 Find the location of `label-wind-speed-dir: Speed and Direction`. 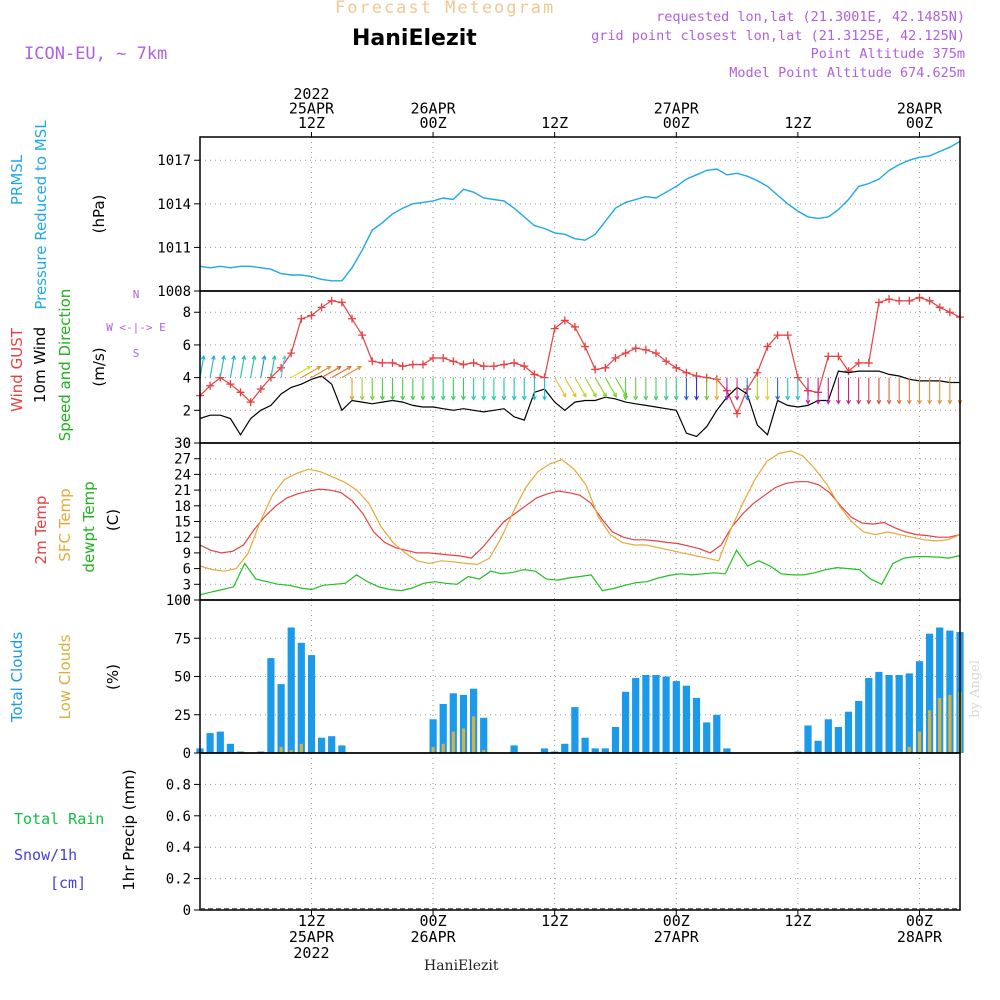

label-wind-speed-dir: Speed and Direction is located at coordinates (65, 365).